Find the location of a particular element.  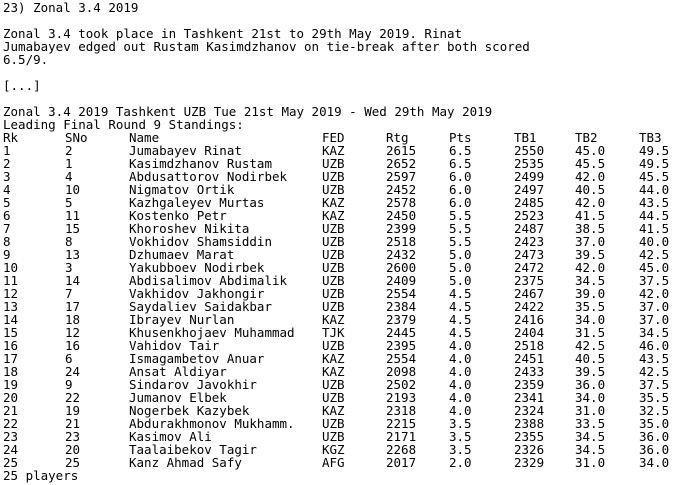

cell-tb1: 2329 is located at coordinates (529, 462).